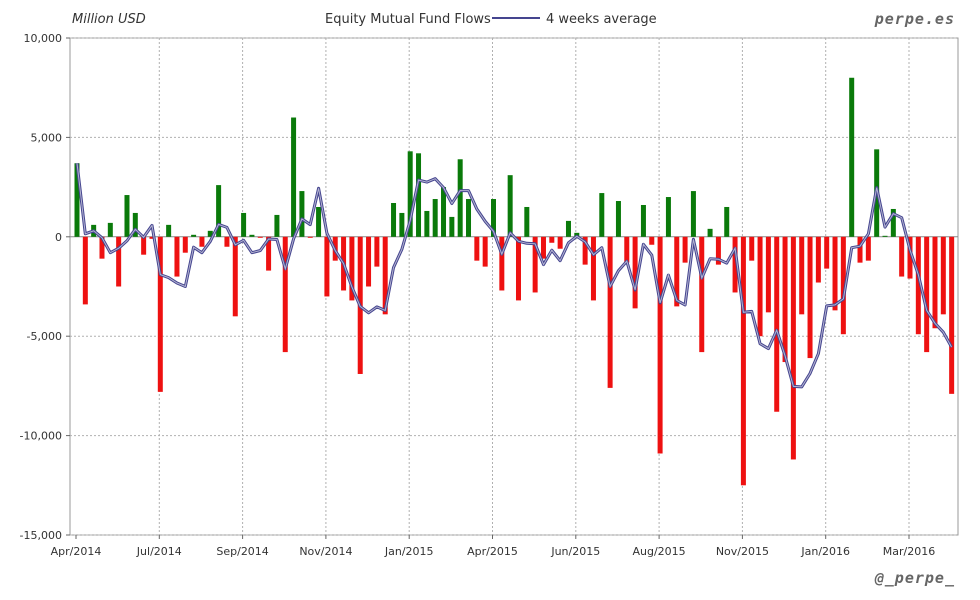  I want to click on y-tick-label: -15,000, so click(41, 535).